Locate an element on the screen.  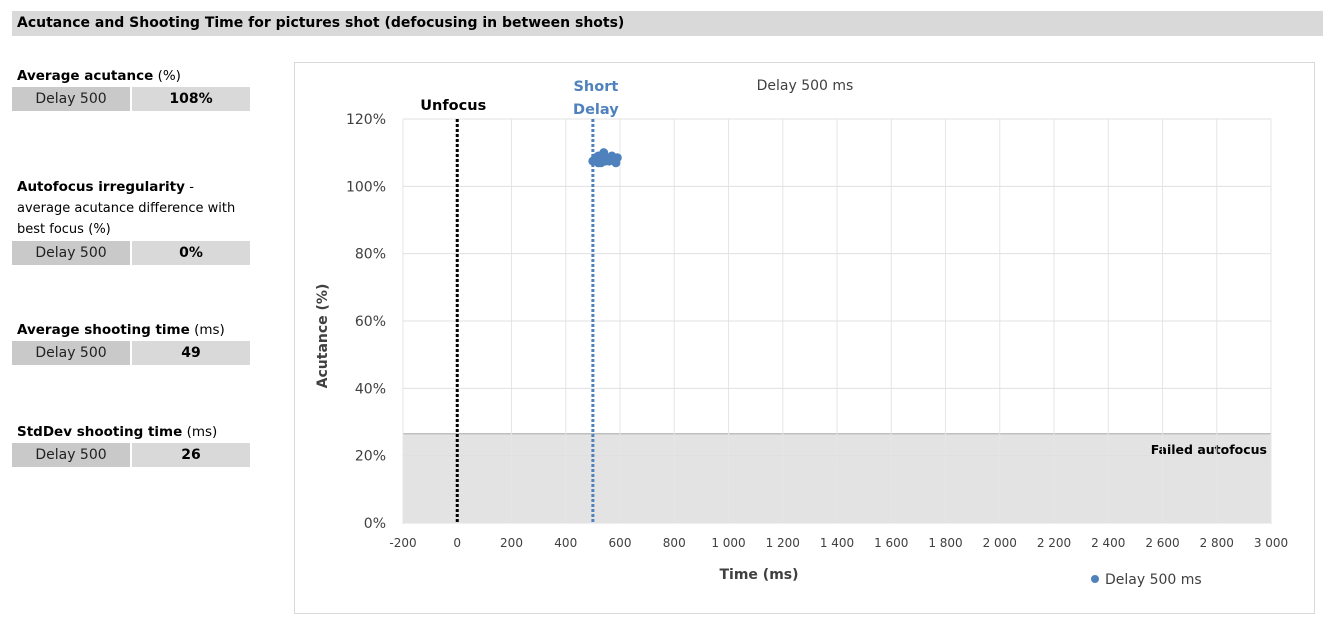
chart-title: Delay 500 ms is located at coordinates (805, 86).